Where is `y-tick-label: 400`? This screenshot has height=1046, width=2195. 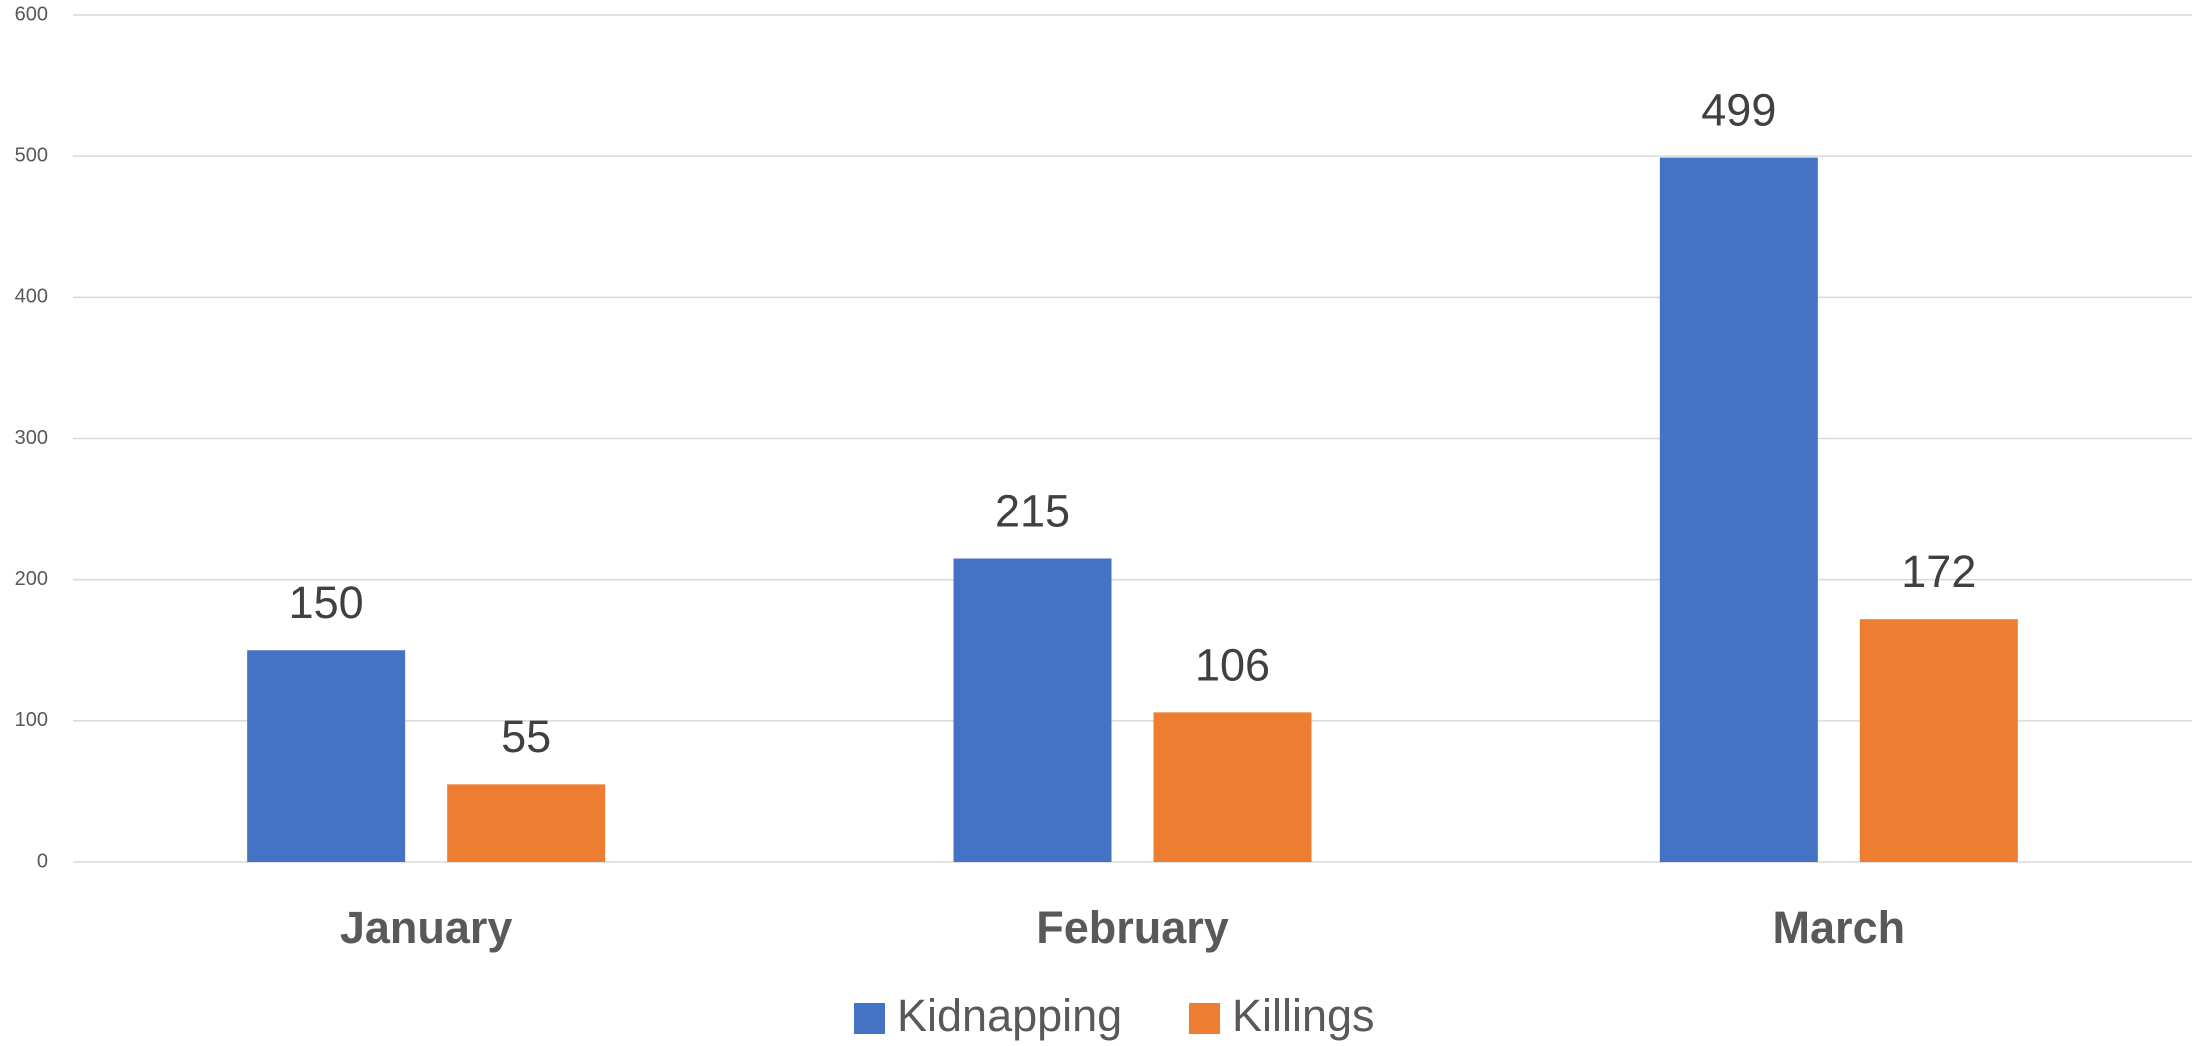 y-tick-label: 400 is located at coordinates (31, 297).